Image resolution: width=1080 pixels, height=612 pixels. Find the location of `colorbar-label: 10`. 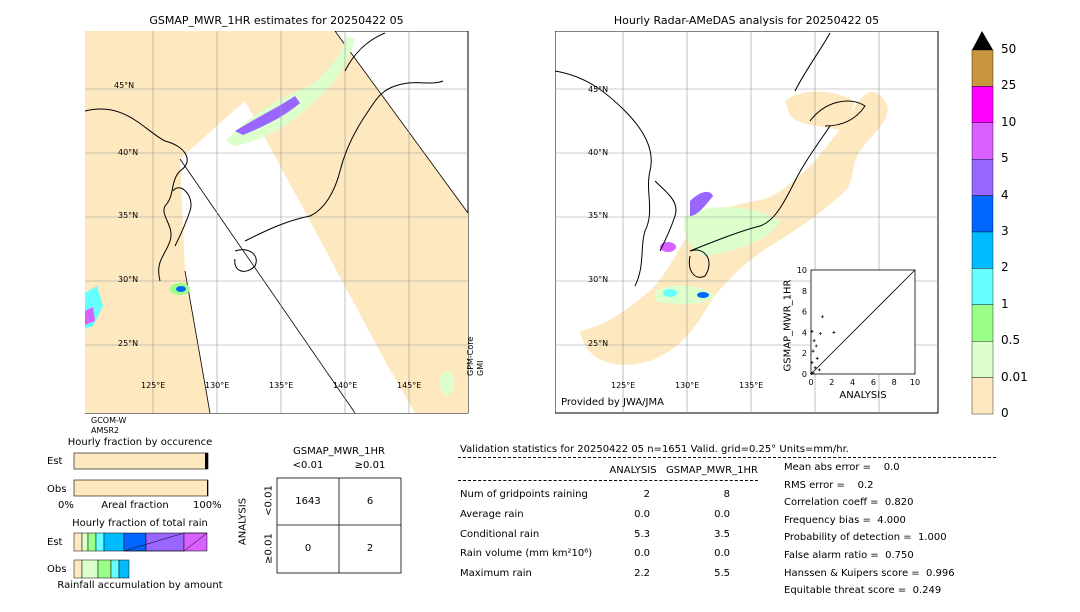

colorbar-label: 10 is located at coordinates (1009, 121).